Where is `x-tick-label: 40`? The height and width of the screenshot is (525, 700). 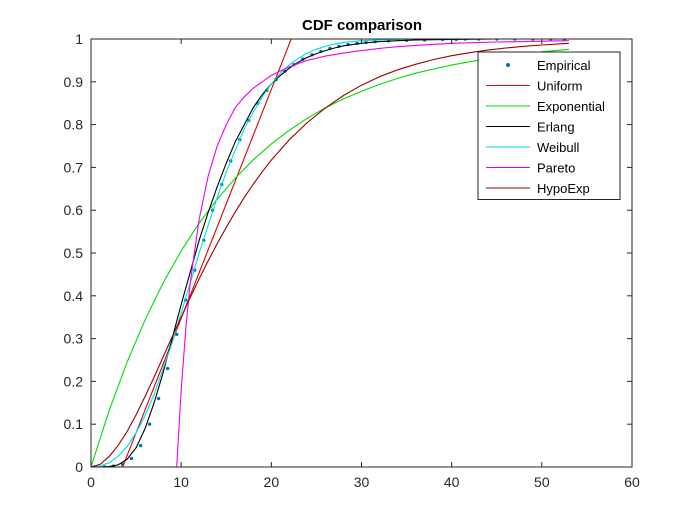 x-tick-label: 40 is located at coordinates (452, 482).